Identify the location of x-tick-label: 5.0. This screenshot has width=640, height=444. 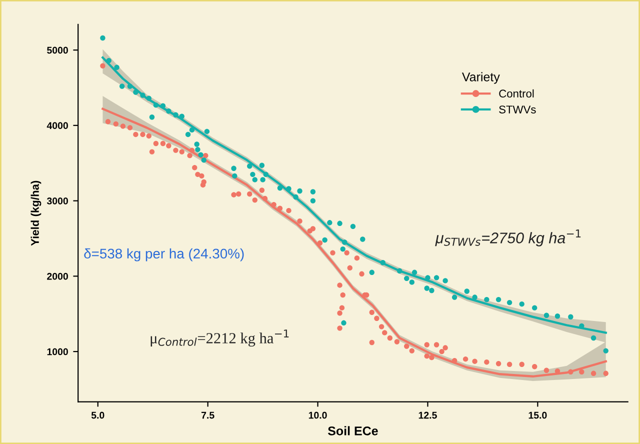
(97, 415).